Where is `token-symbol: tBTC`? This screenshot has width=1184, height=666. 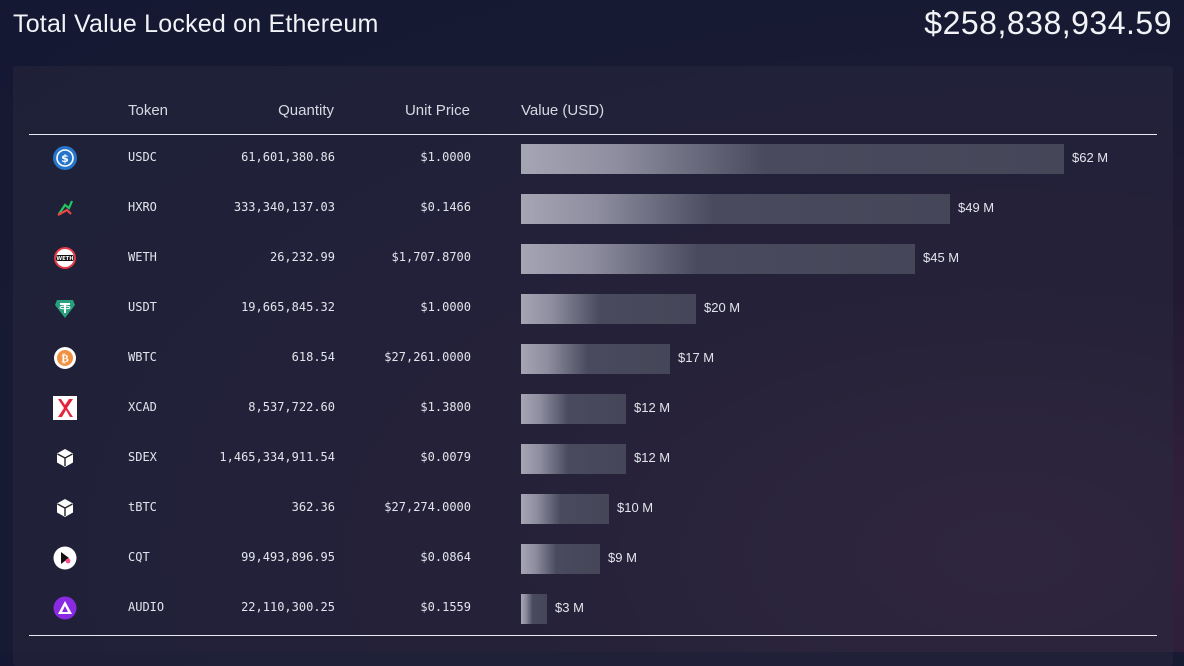
token-symbol: tBTC is located at coordinates (142, 507).